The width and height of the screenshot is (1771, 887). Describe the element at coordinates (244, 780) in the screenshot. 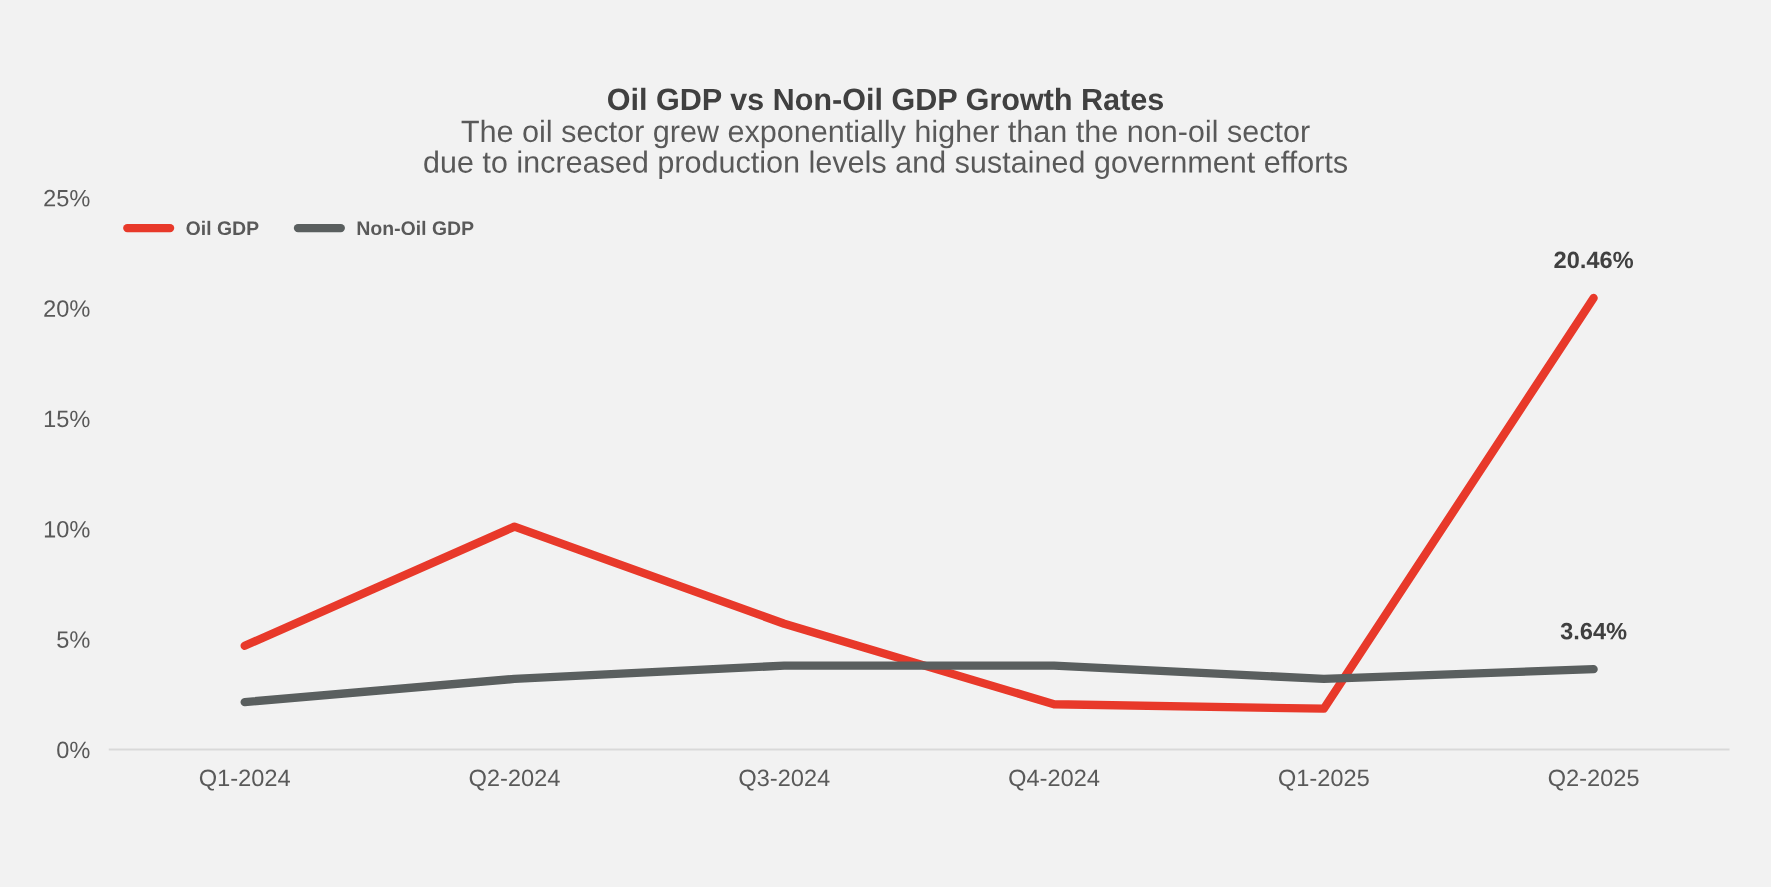

I see `x-tick-label: Q1-2024` at that location.